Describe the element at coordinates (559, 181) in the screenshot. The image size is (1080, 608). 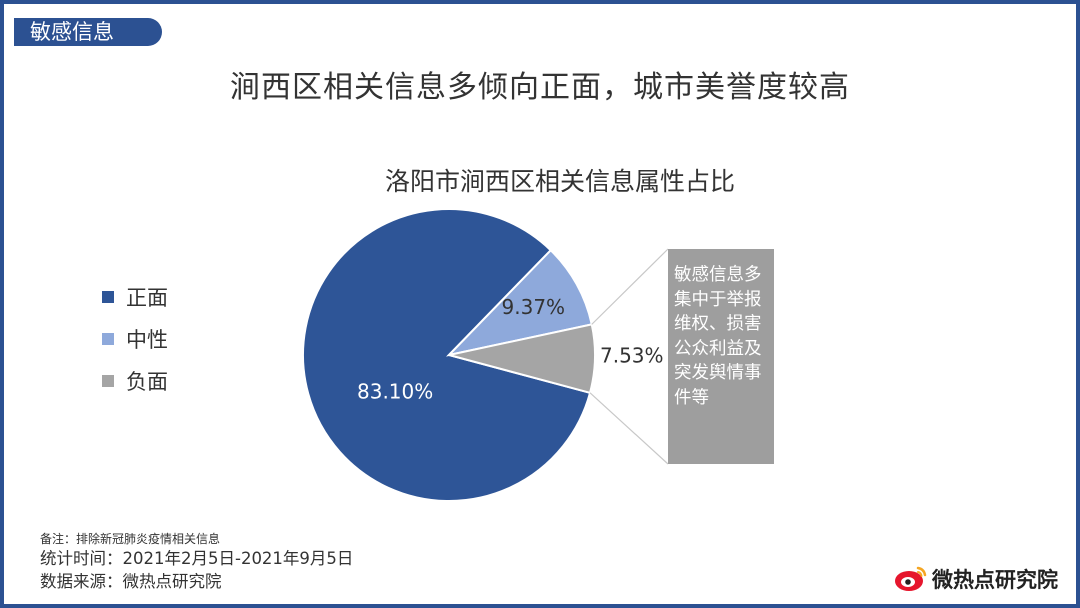
I see `chart-title: 洛阳市涧西区相关信息属性占比` at that location.